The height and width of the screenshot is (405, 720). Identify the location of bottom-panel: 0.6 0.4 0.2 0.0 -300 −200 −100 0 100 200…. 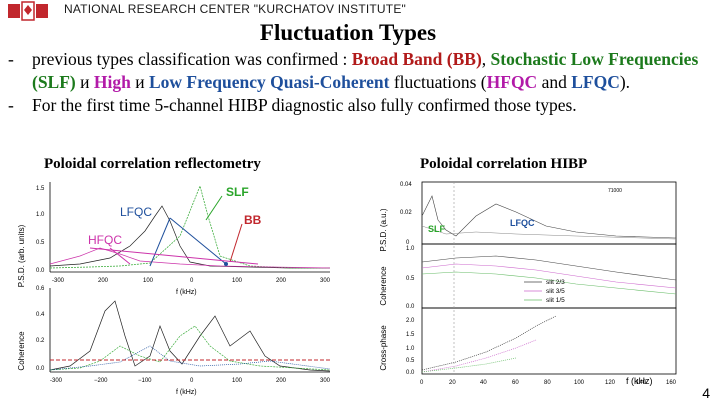
(183, 341).